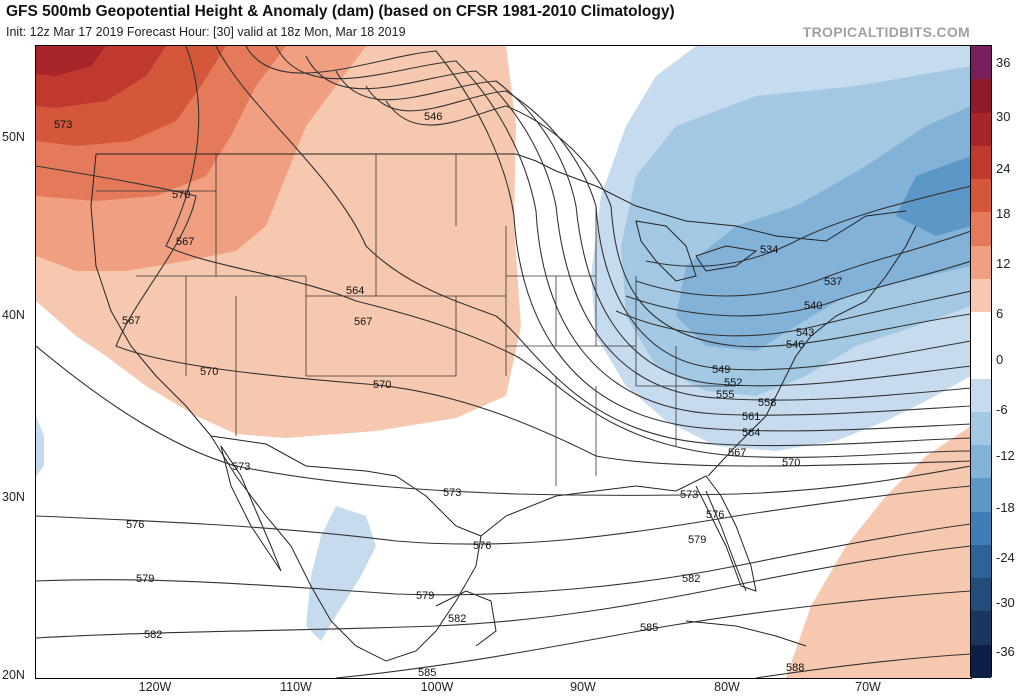 This screenshot has width=1024, height=696. Describe the element at coordinates (733, 383) in the screenshot. I see `contour-label: 552` at that location.